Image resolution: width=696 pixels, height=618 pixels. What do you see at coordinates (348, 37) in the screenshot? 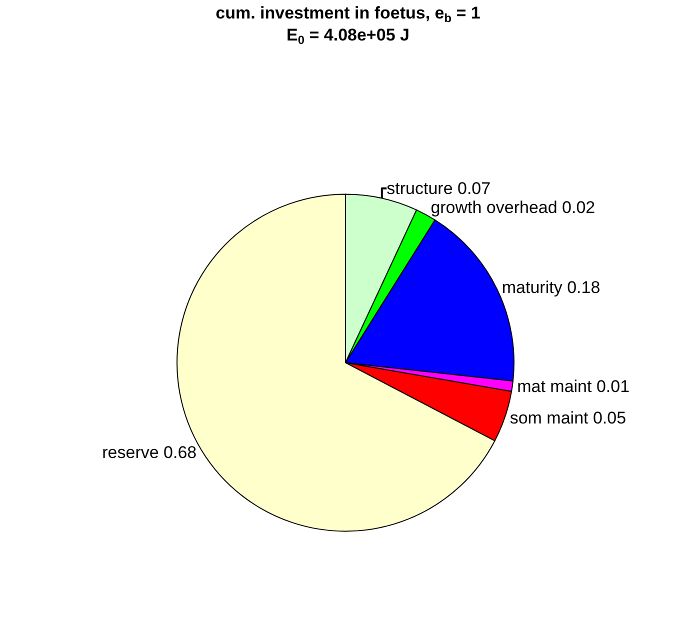
I see `chart-subtitle: E$_{0}$ = 4.08e+05 J` at bounding box center [348, 37].